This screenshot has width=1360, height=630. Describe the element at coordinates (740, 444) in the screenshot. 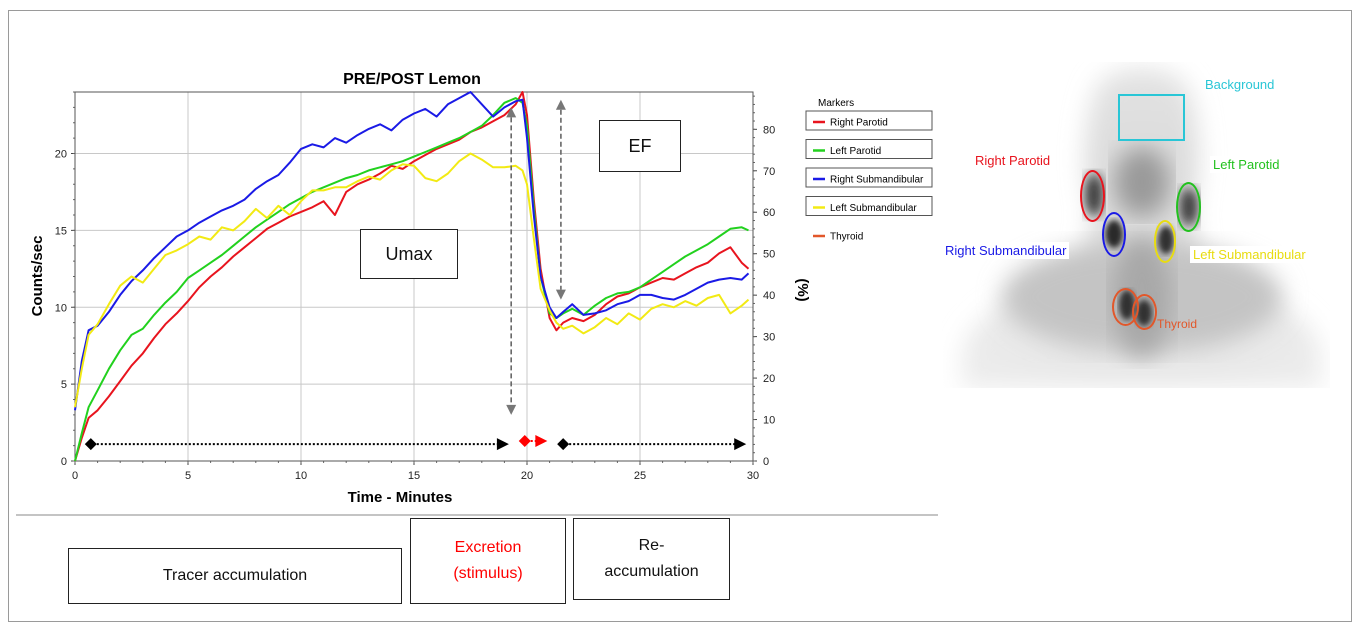

I see `reaccumulation-marker-arrowhead` at that location.